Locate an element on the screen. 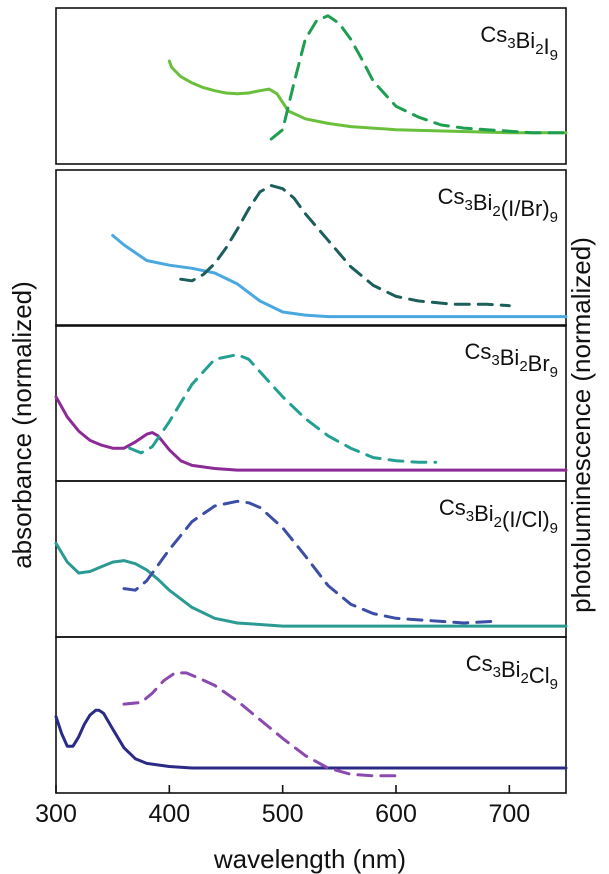 This screenshot has width=609, height=874. x-tick-label: 700 is located at coordinates (509, 814).